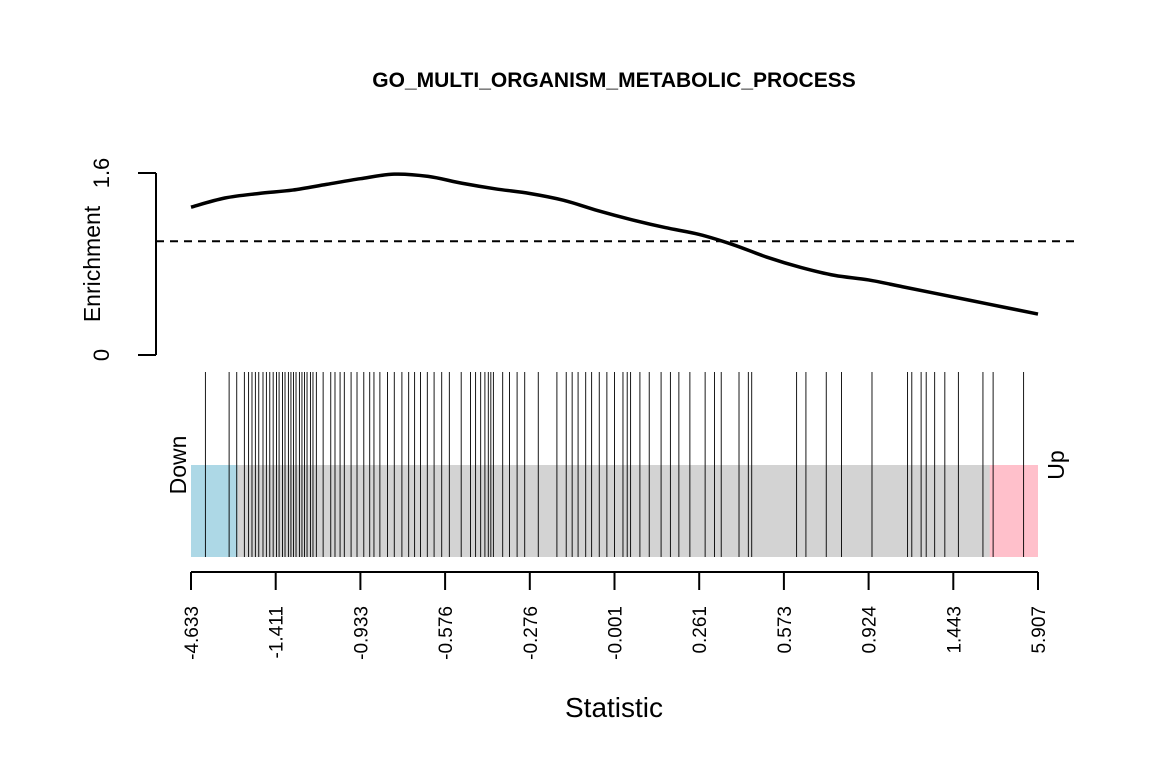  I want to click on down-label: Down, so click(178, 465).